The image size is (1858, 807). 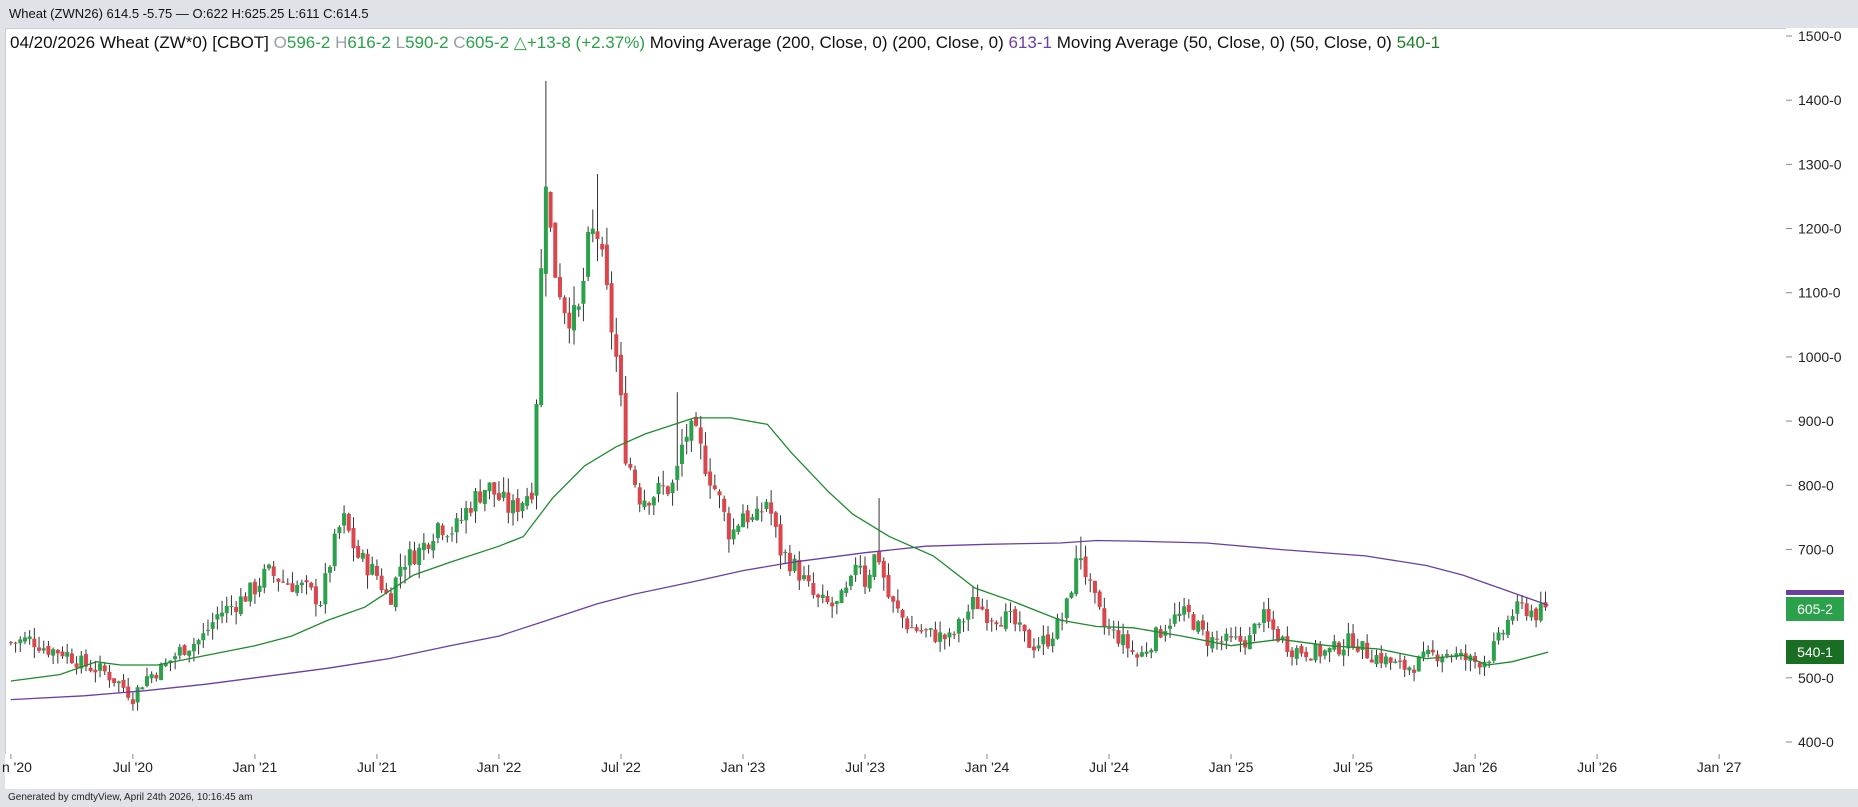 What do you see at coordinates (1820, 357) in the screenshot?
I see `y-tick-label: 1000-0` at bounding box center [1820, 357].